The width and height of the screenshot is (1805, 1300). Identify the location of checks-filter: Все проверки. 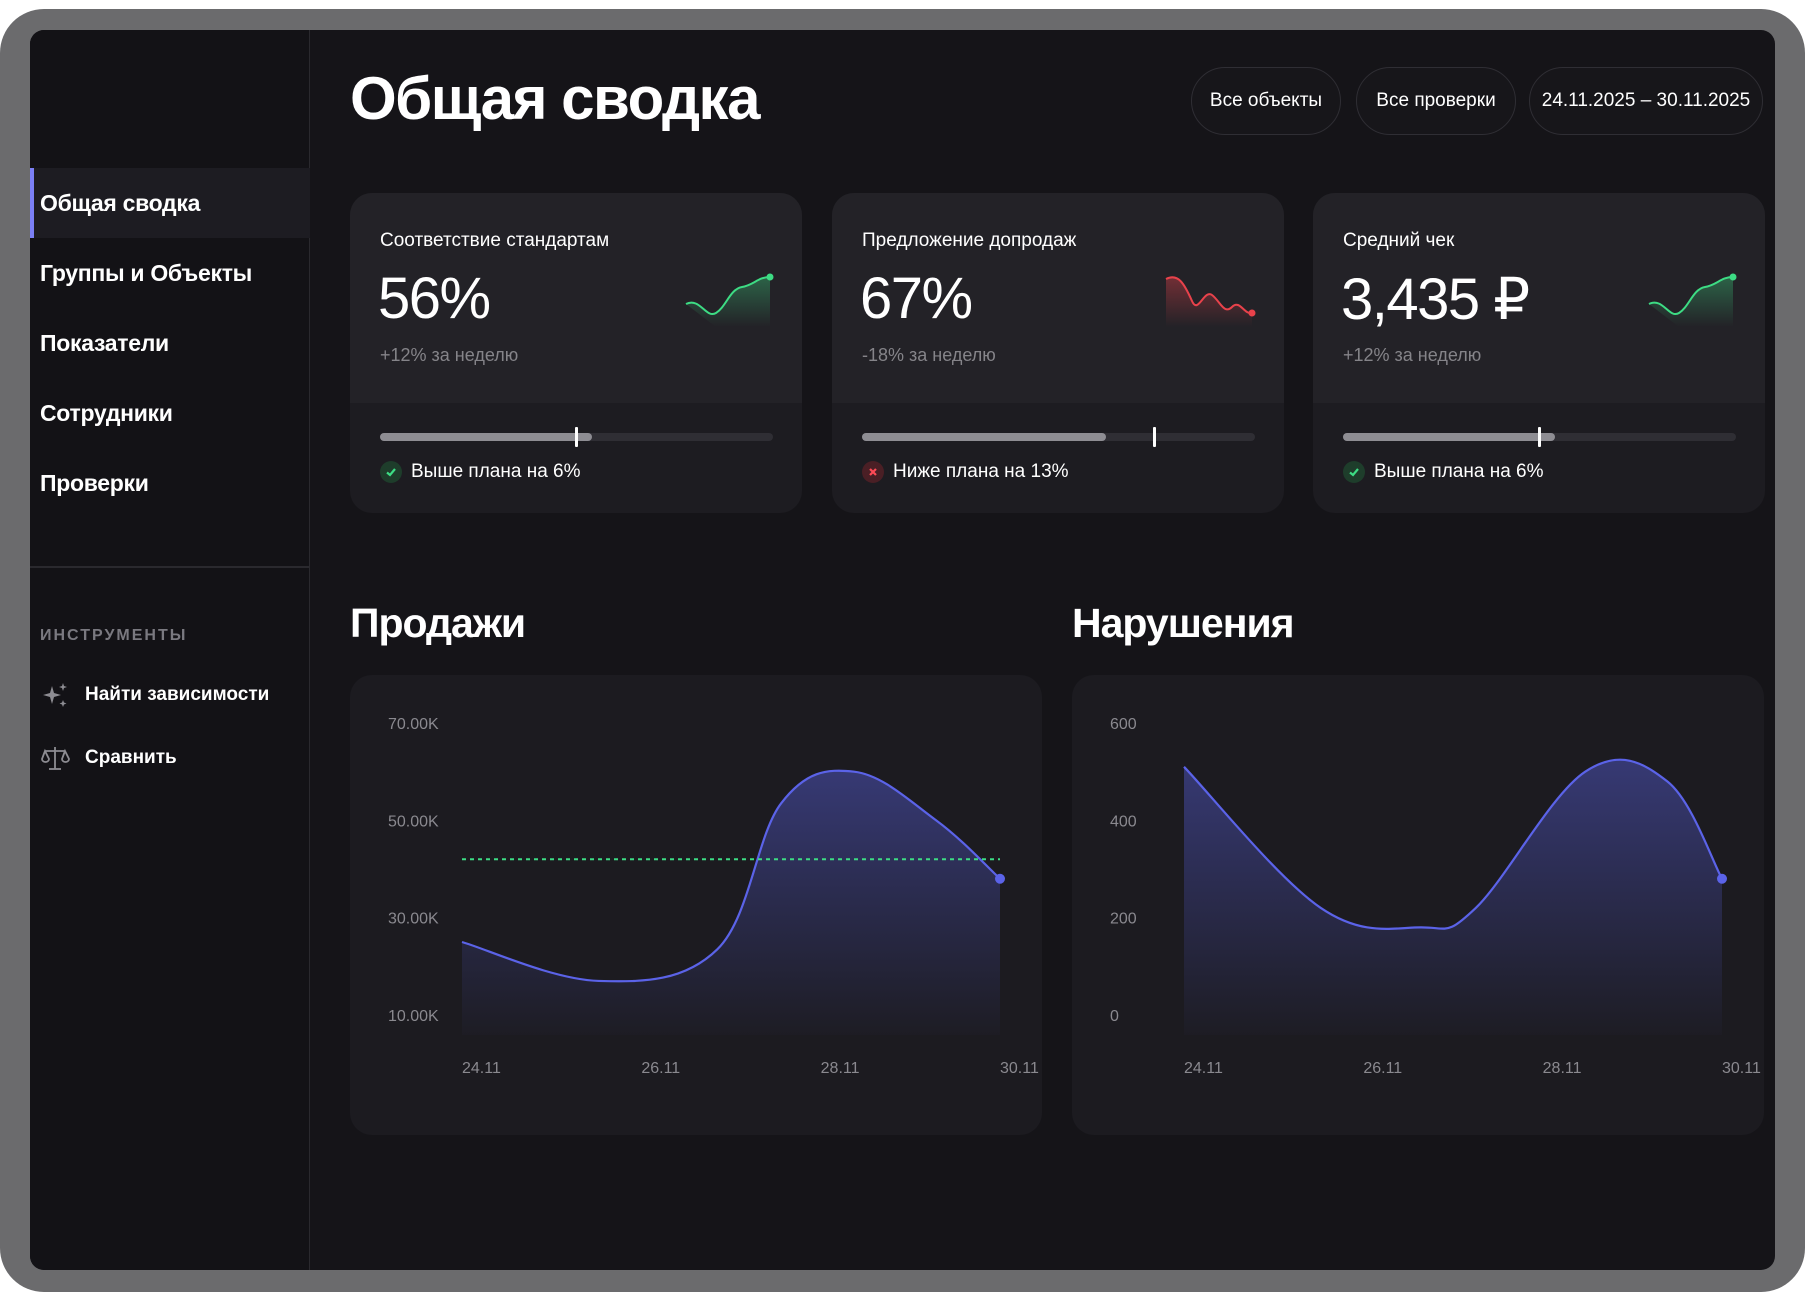
(1436, 101).